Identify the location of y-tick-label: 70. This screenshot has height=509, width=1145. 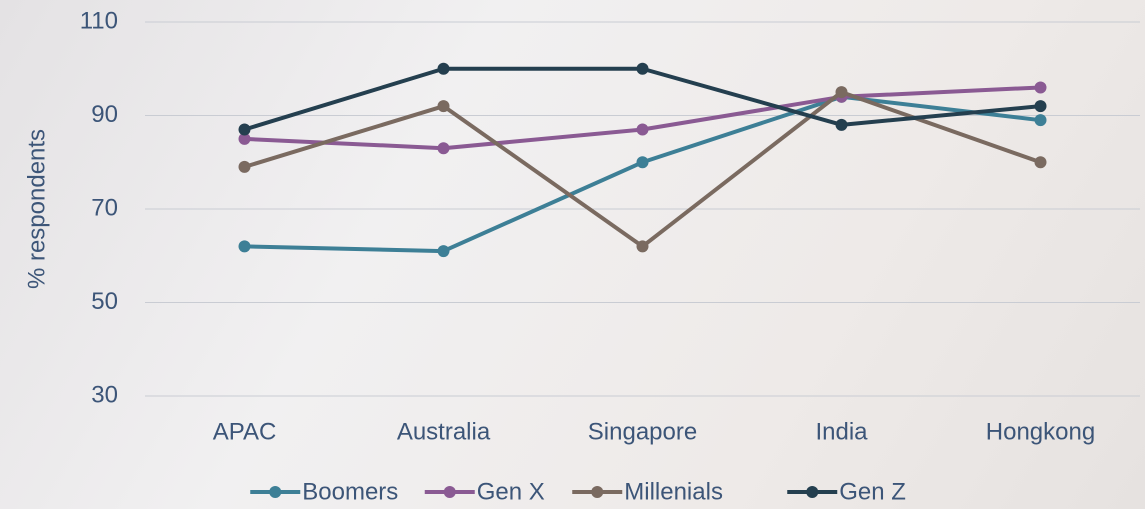
(104, 207).